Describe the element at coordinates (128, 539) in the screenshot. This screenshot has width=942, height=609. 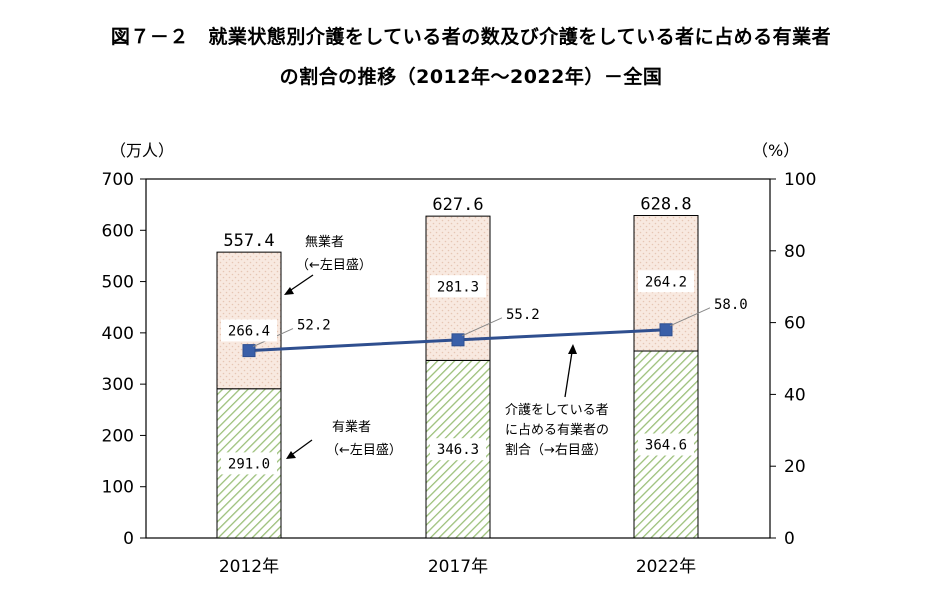
I see `left-axis-tick-label: 0` at that location.